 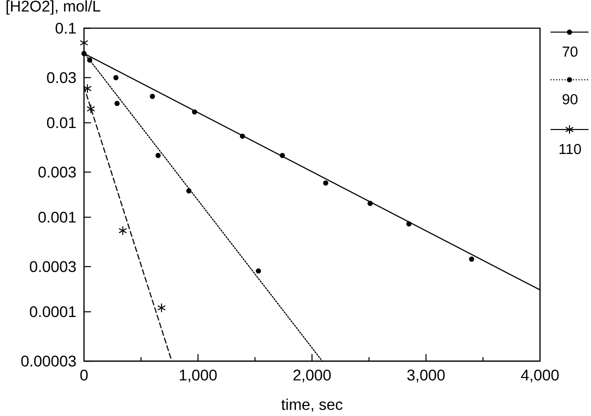 What do you see at coordinates (57, 217) in the screenshot?
I see `y-tick-label: 0.001` at bounding box center [57, 217].